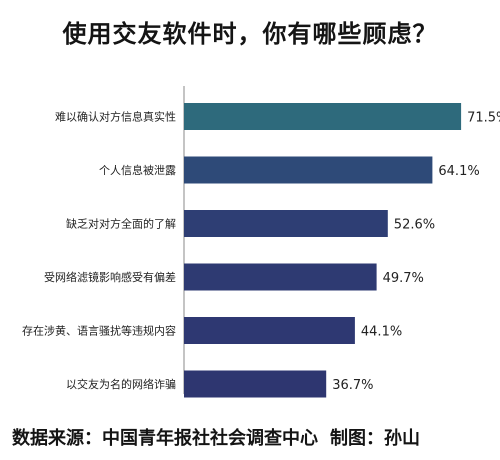  What do you see at coordinates (458, 171) in the screenshot?
I see `value-label-2: 64.1%` at bounding box center [458, 171].